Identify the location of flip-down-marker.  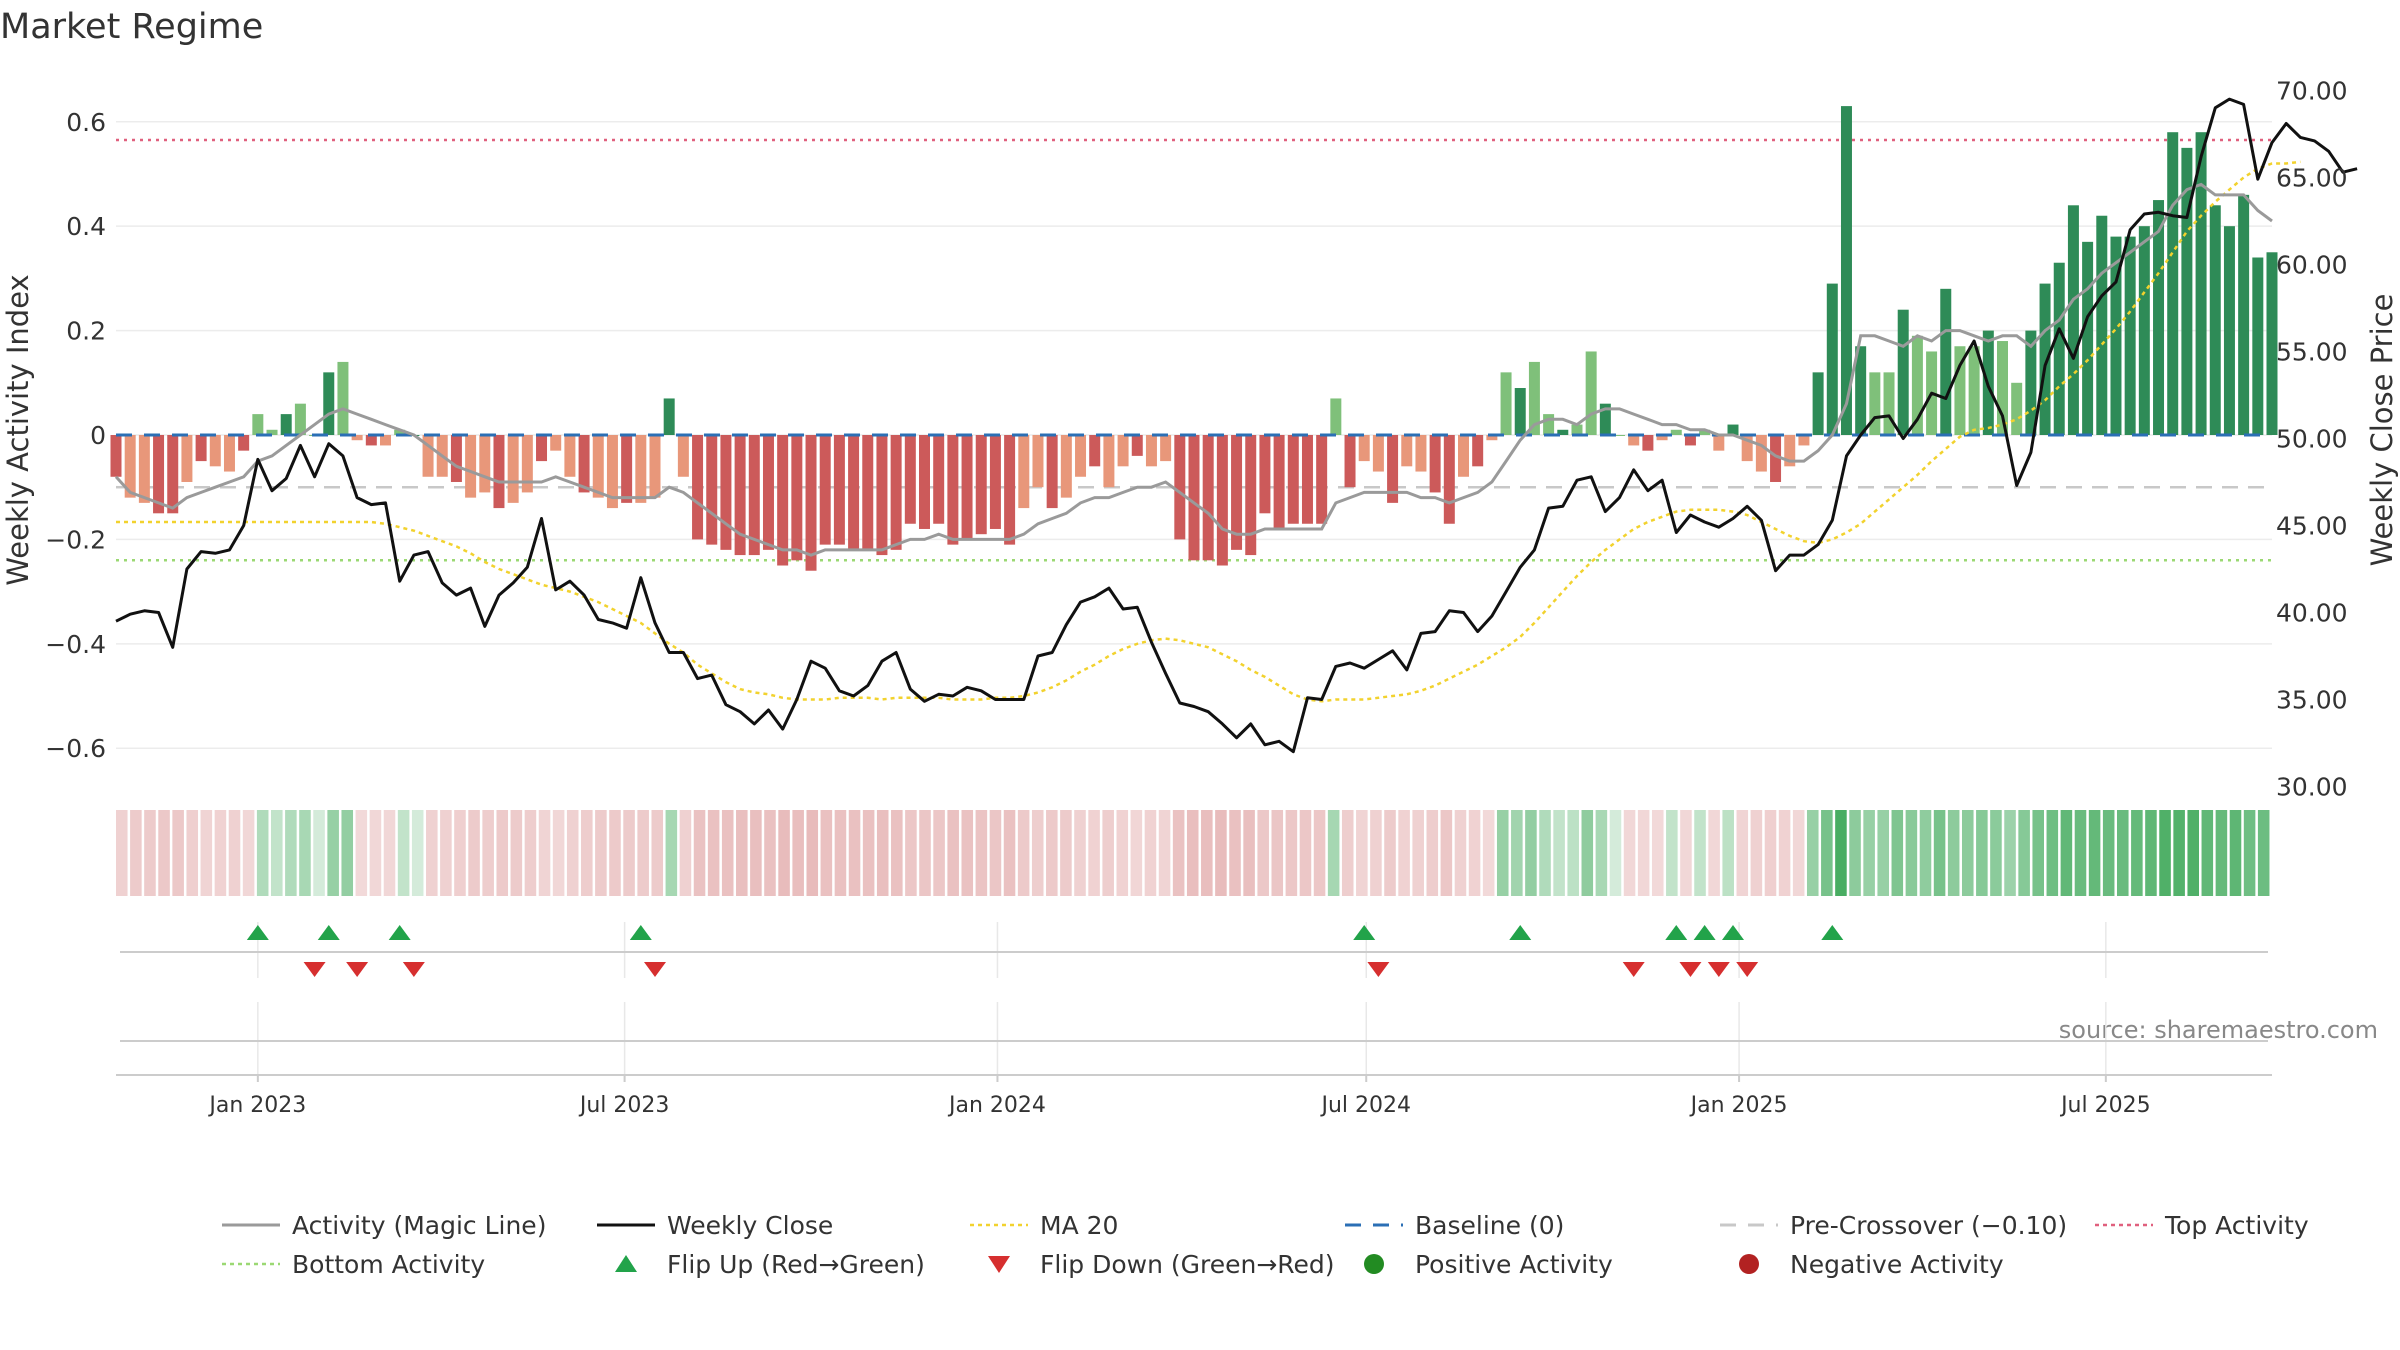
(413, 969).